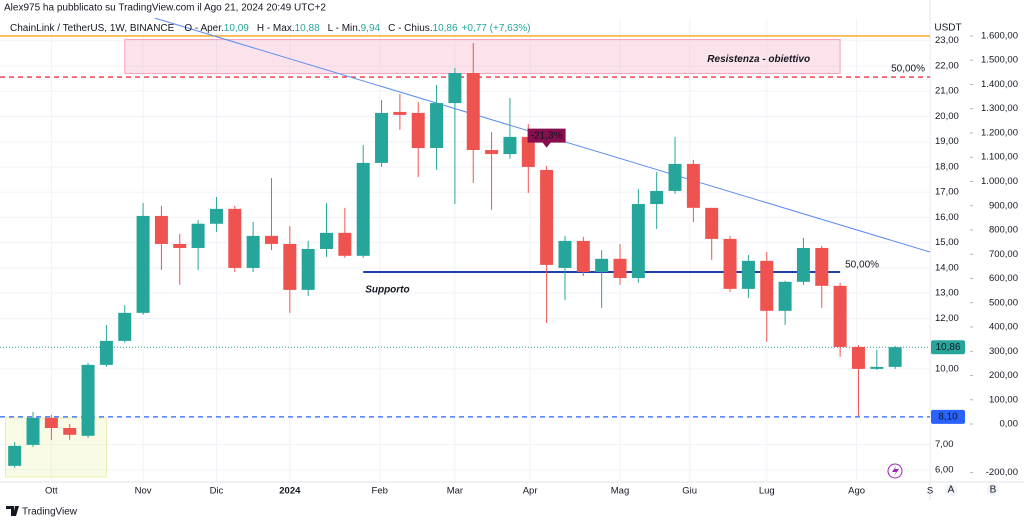  I want to click on support-level-label: 50,00%, so click(862, 265).